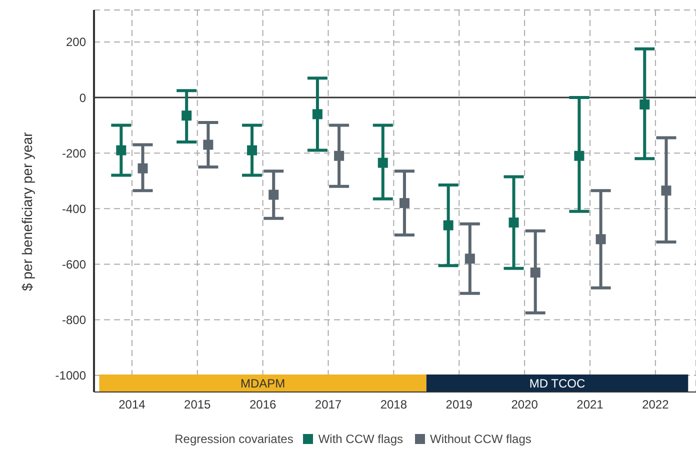 The width and height of the screenshot is (696, 454). I want to click on y-tick-label: -1000, so click(70, 375).